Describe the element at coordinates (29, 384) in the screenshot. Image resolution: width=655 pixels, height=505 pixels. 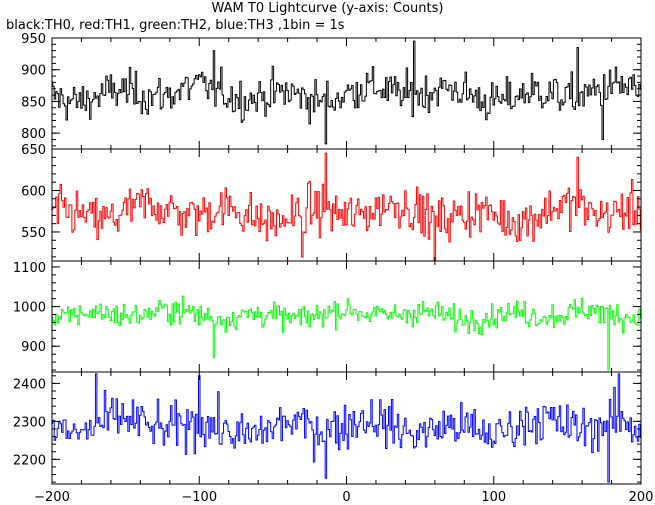
I see `y-tick-label: 2400` at that location.